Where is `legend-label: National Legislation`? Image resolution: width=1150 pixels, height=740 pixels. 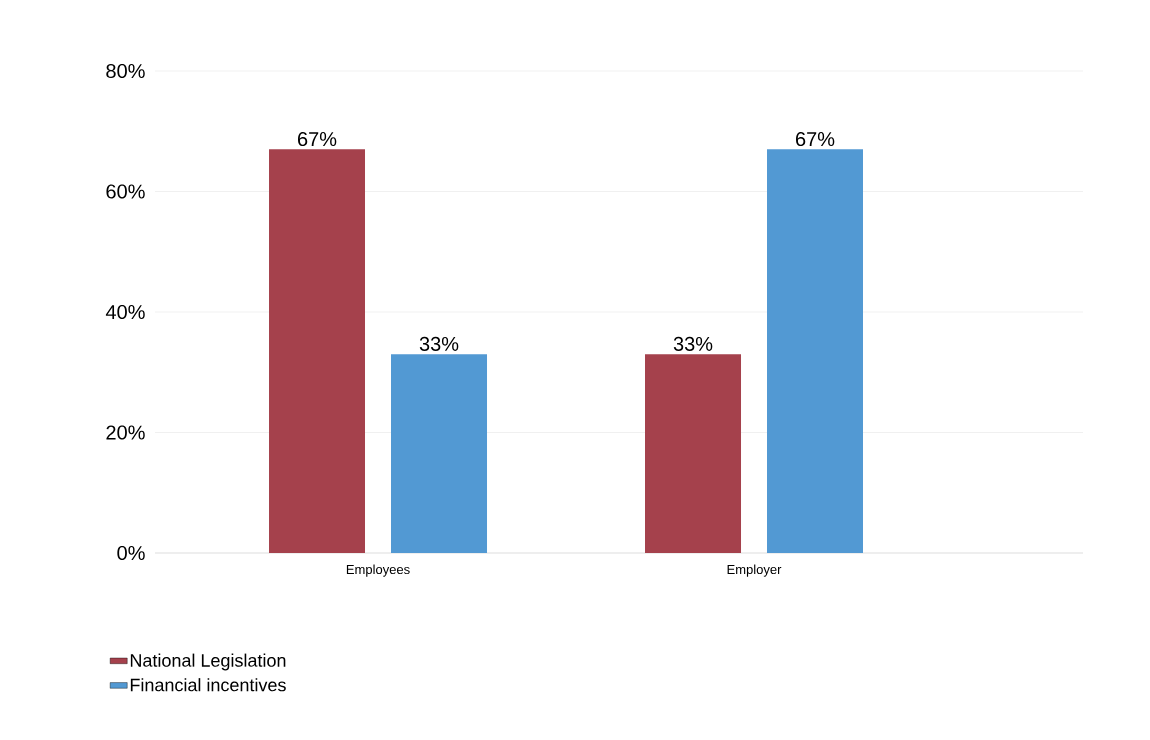 legend-label: National Legislation is located at coordinates (208, 662).